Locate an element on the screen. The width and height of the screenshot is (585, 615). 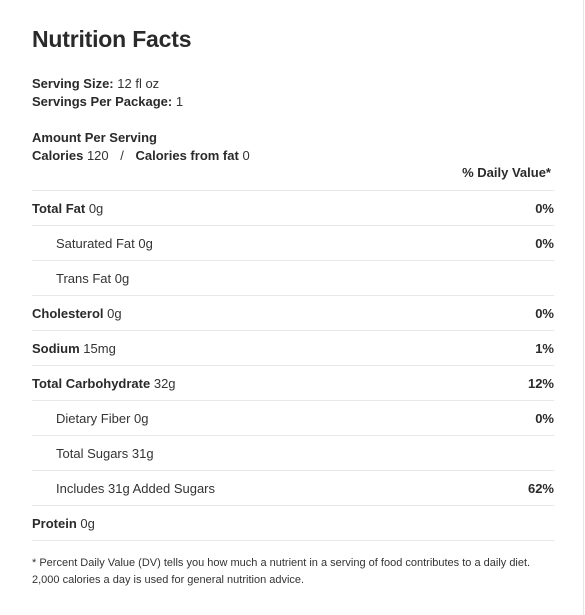
nutrient-row-total-fat: Total Fat 0g 0% is located at coordinates (293, 208).